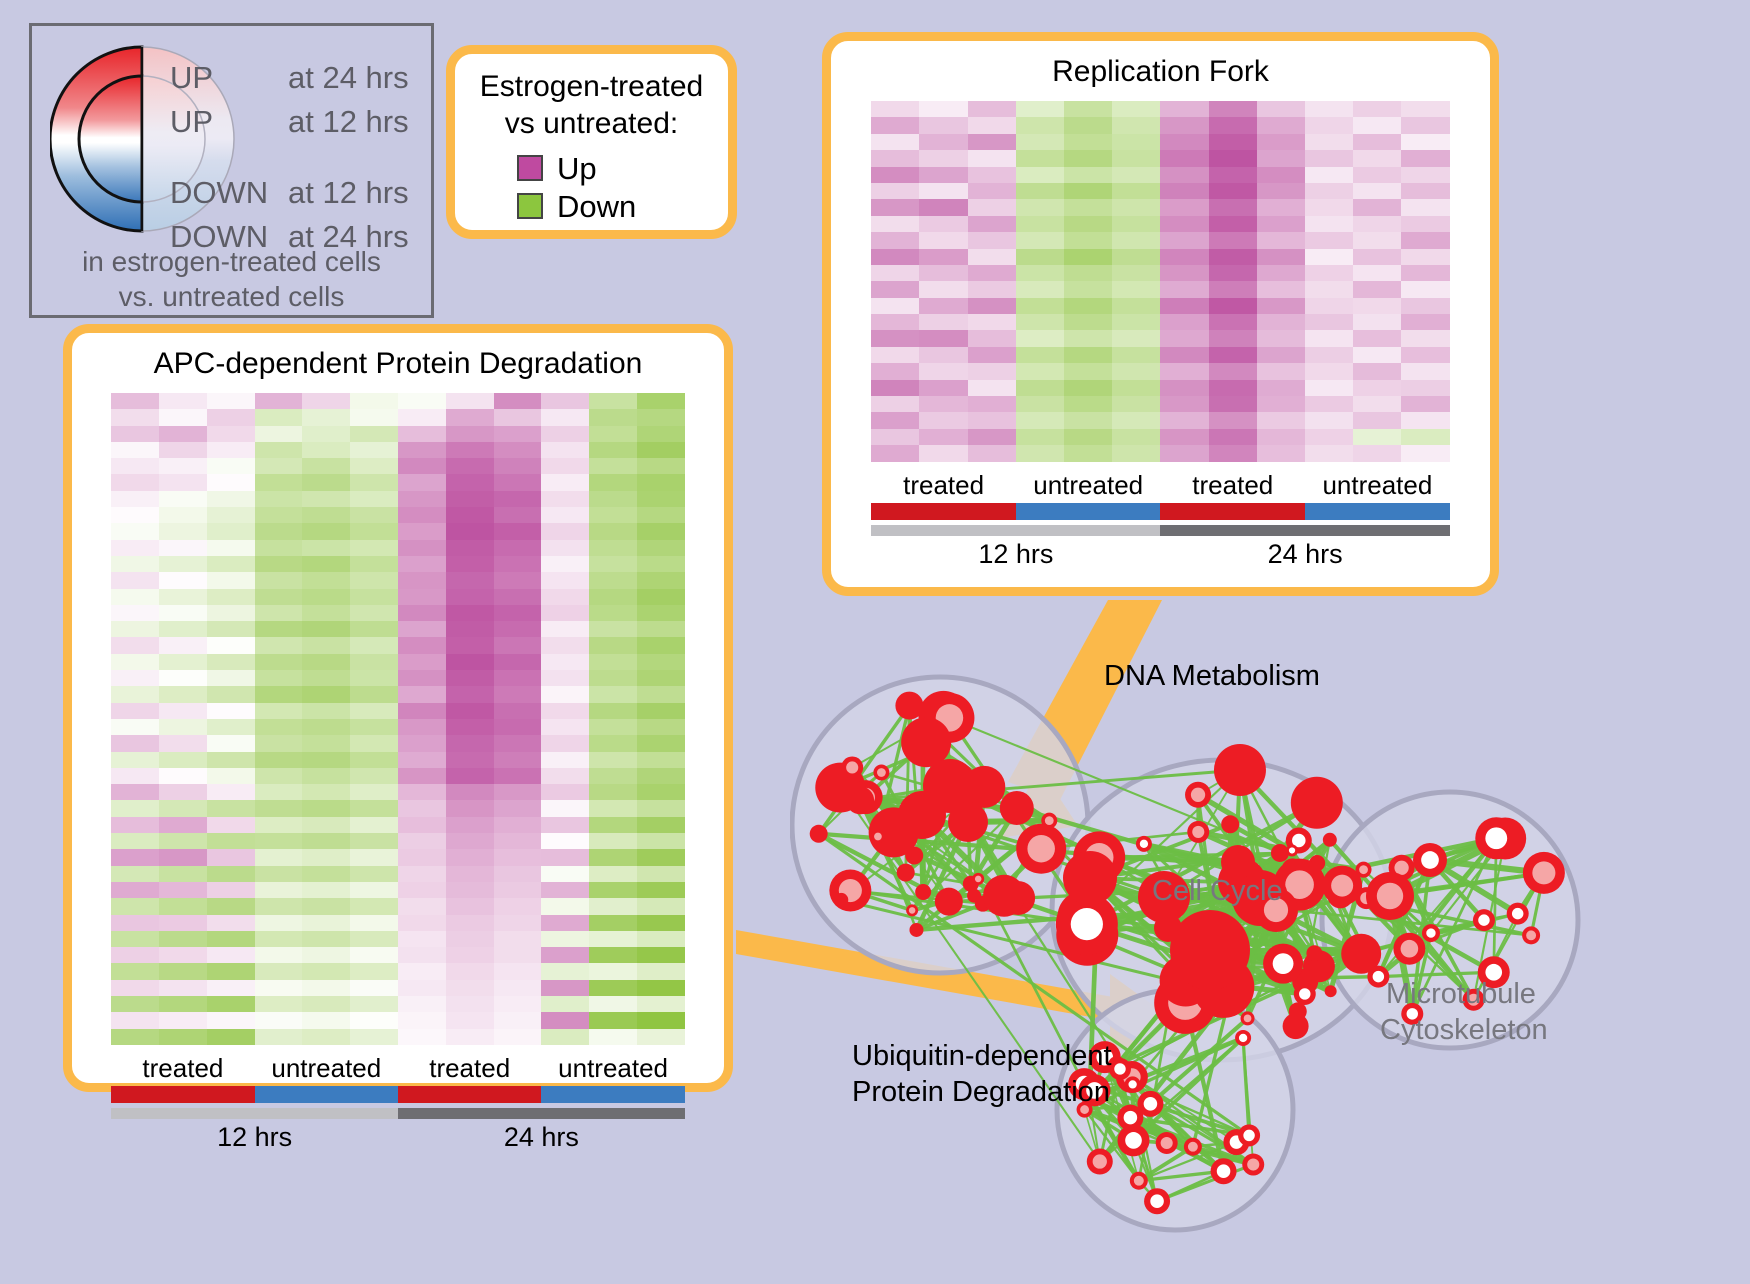  What do you see at coordinates (1217, 891) in the screenshot?
I see `network-label-cell-cycle: Cell Cycle` at bounding box center [1217, 891].